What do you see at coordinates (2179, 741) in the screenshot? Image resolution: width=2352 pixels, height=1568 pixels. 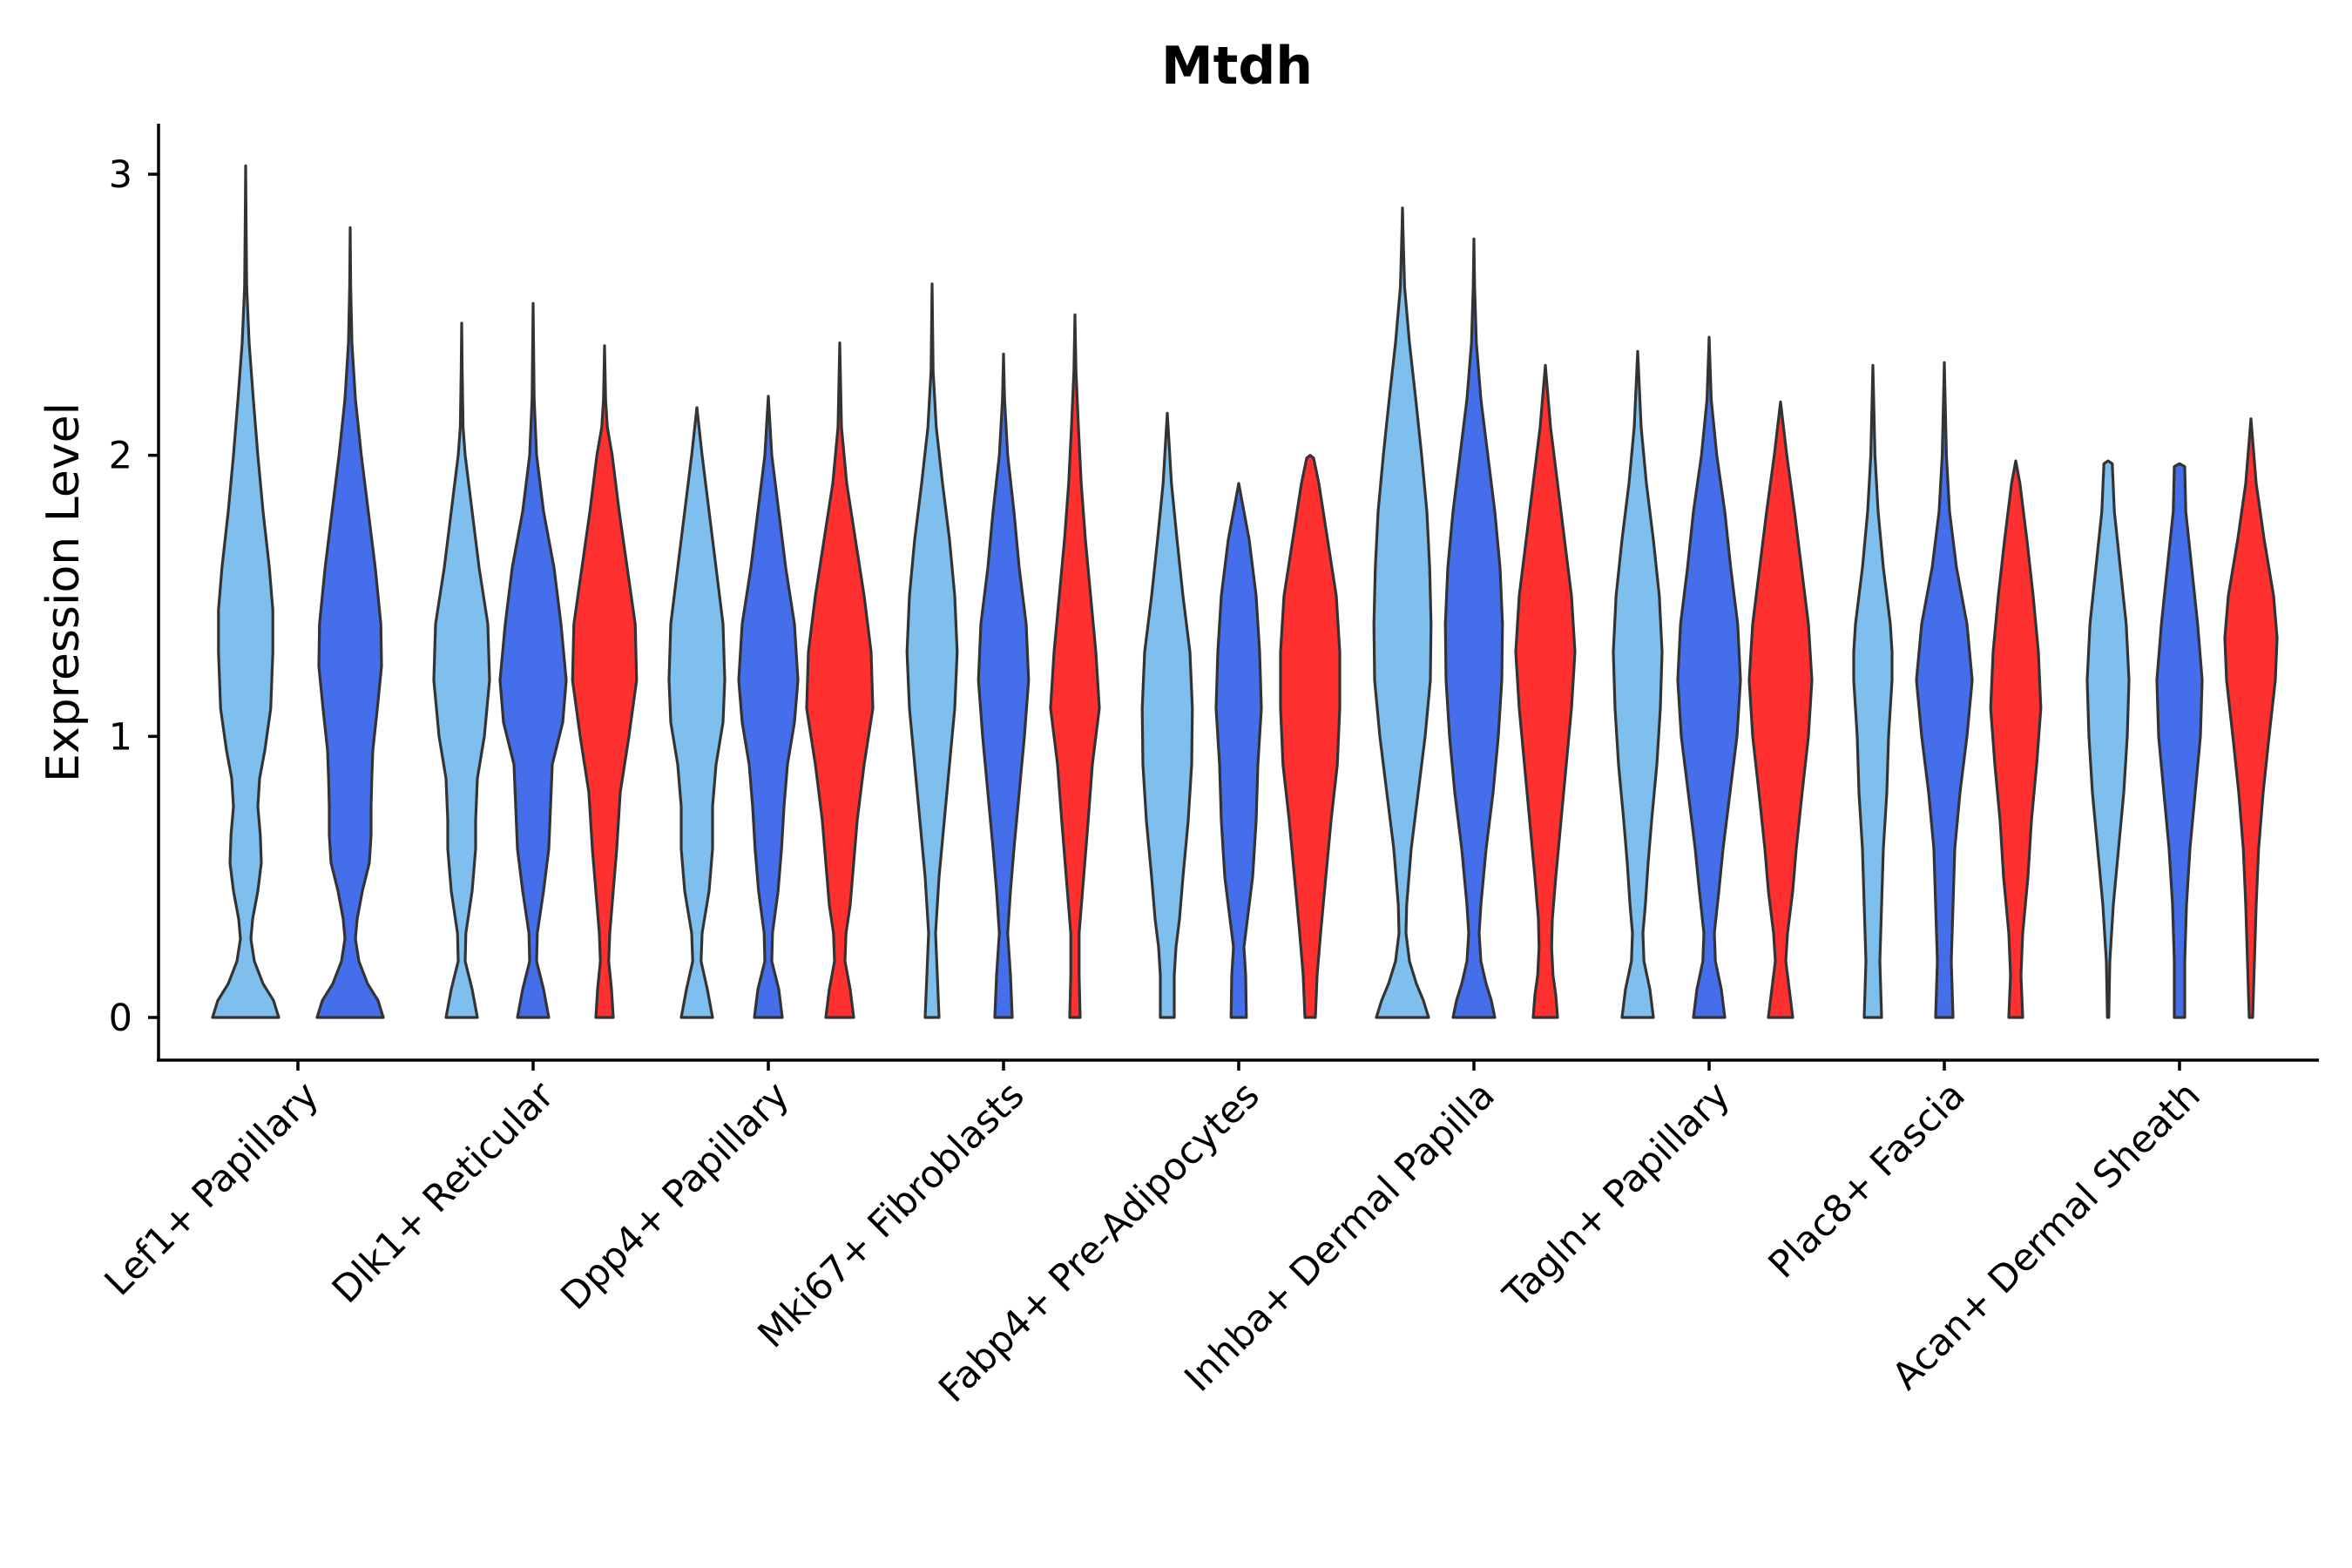 I see `violin-acan-dermal-sheath-s1` at bounding box center [2179, 741].